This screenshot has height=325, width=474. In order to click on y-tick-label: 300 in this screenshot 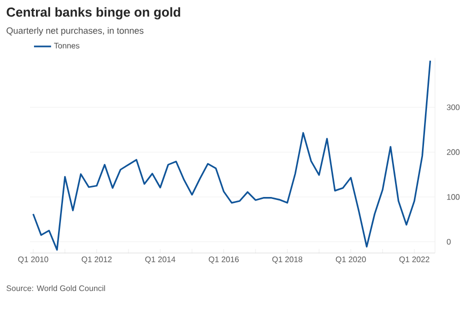, I will do `click(453, 107)`.